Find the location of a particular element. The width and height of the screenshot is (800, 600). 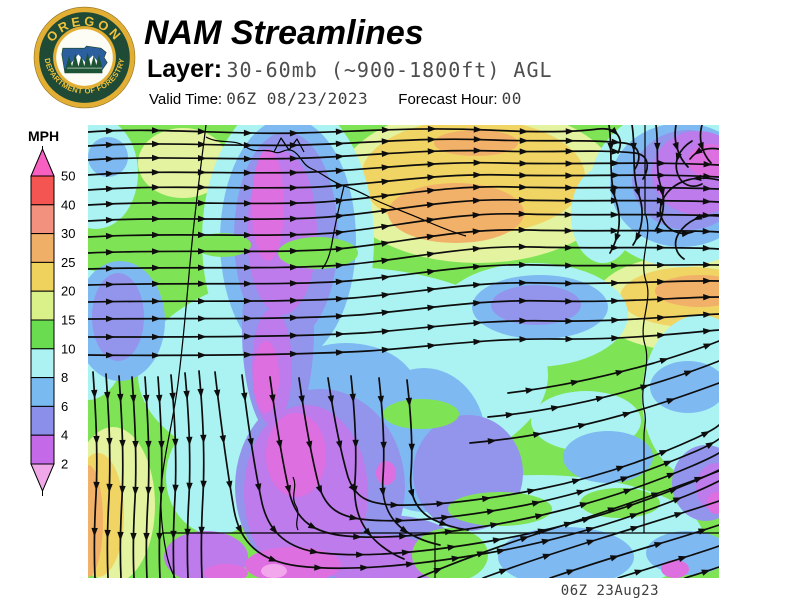

oregon-state-emblem is located at coordinates (84, 59).